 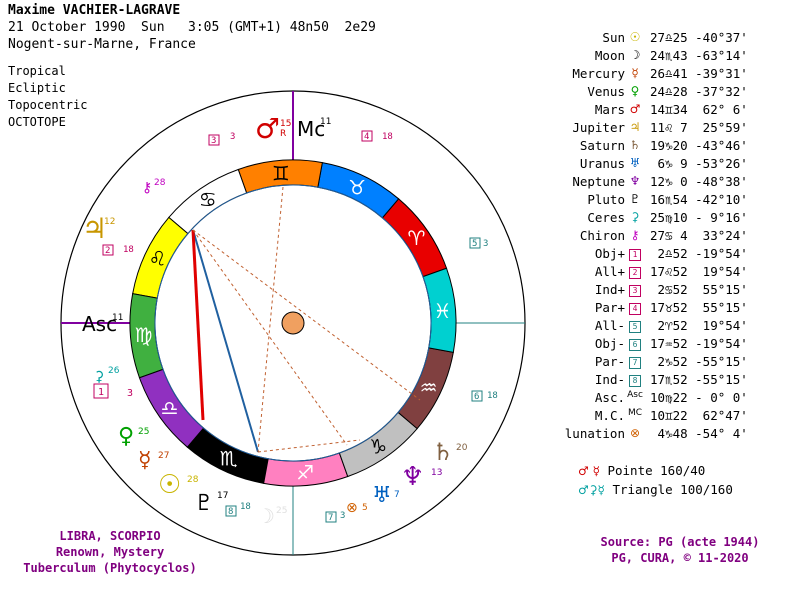 I want to click on position-row: Venus ♀ 24♎28 -37°32', so click(x=667, y=93).